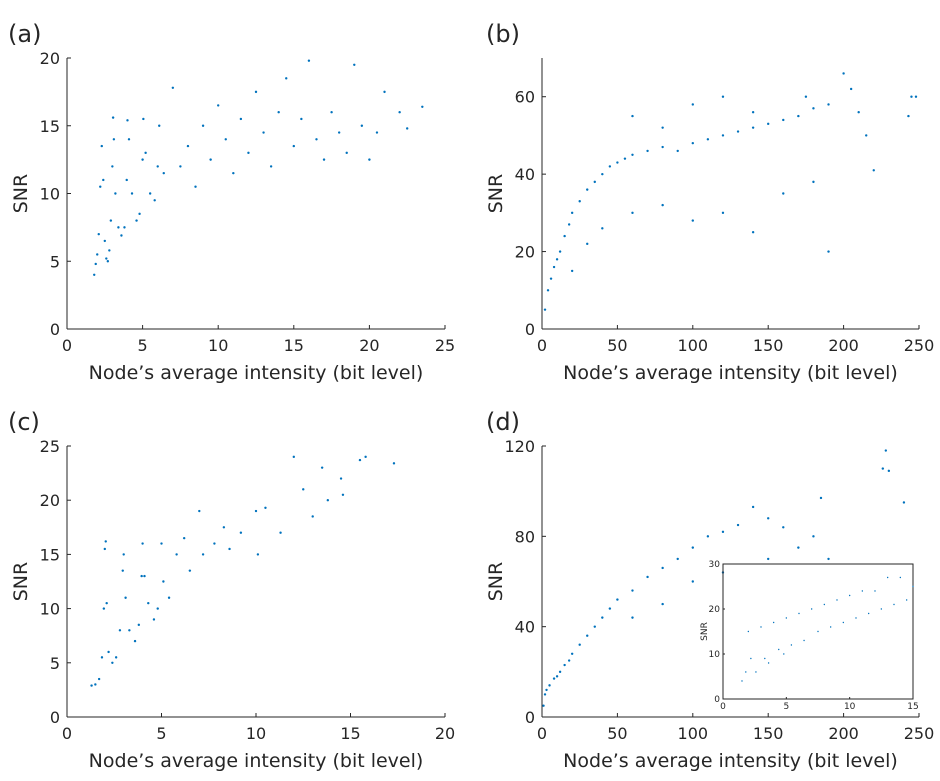 This screenshot has width=940, height=781. What do you see at coordinates (809, 636) in the screenshot?
I see `panel-d-inset-plot: 0 5 10 15 0 10 20 30 SNR` at bounding box center [809, 636].